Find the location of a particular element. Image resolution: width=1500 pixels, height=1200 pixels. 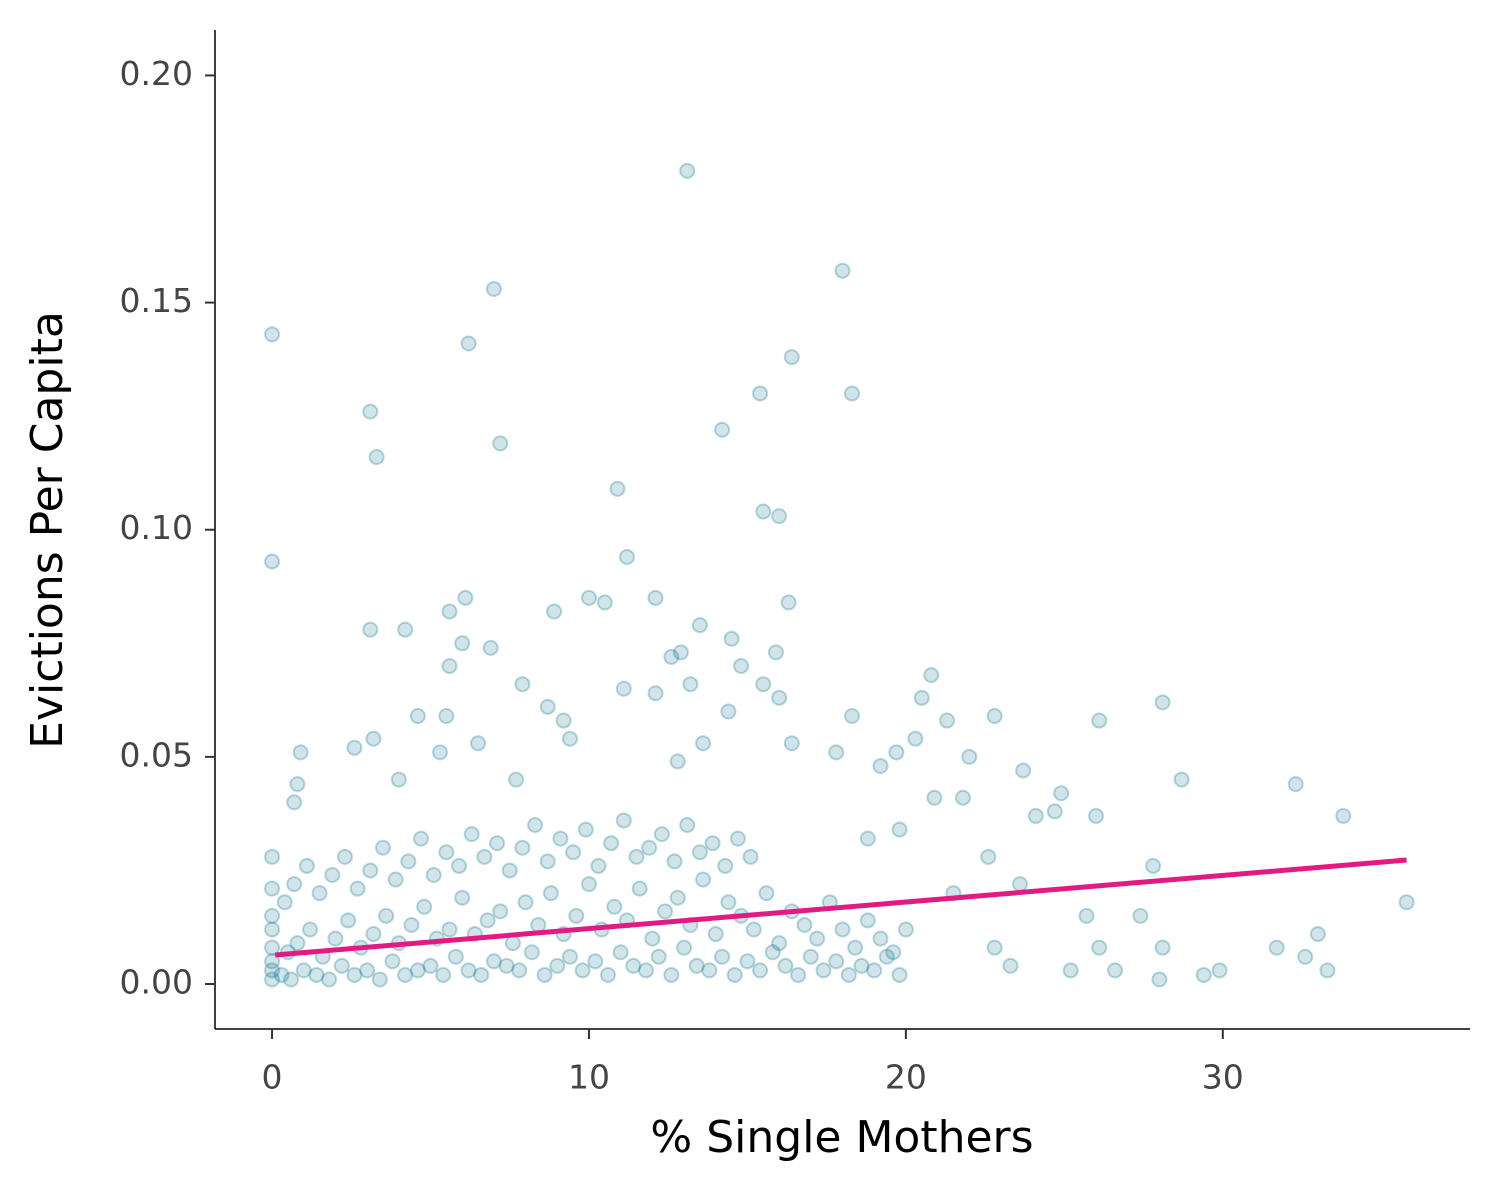

y-tick-label: 0.00 is located at coordinates (156, 982).